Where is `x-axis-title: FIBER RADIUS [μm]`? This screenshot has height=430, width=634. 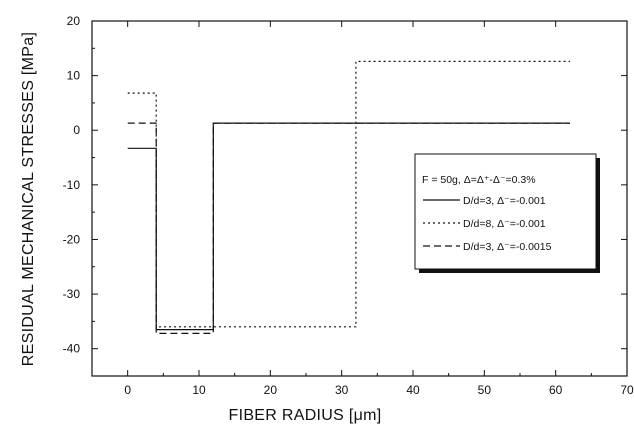
x-axis-title: FIBER RADIUS [μm] is located at coordinates (305, 415).